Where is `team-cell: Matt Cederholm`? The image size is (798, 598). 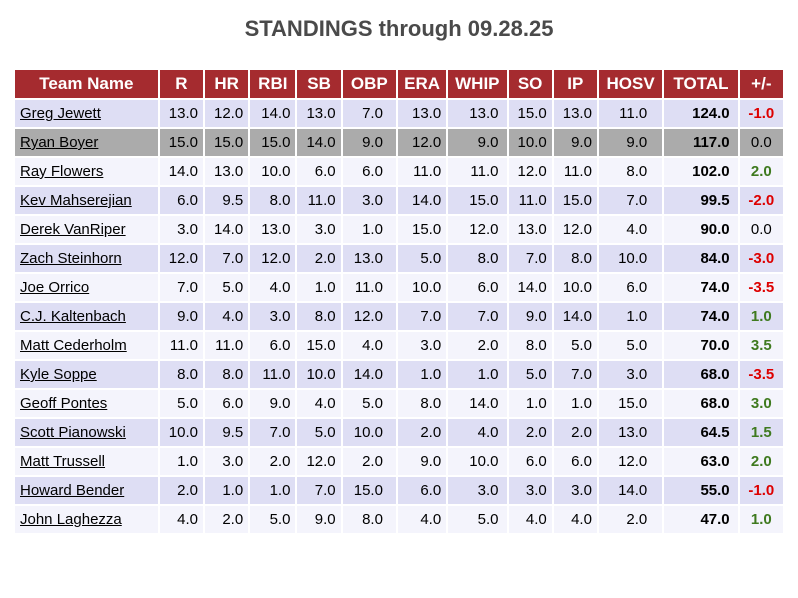 team-cell: Matt Cederholm is located at coordinates (86, 345).